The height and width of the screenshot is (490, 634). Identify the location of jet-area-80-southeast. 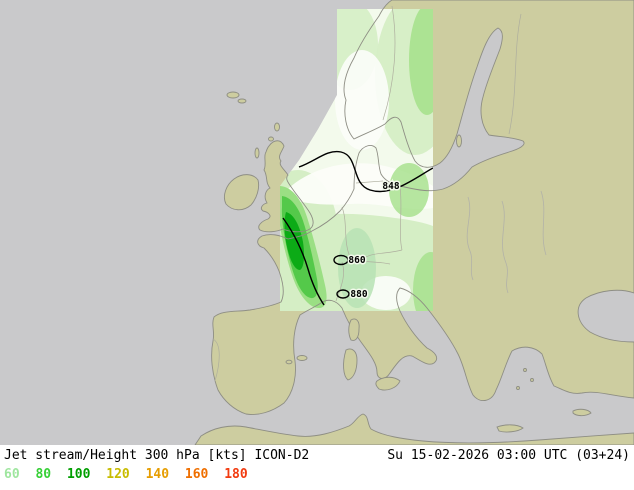
(423, 281).